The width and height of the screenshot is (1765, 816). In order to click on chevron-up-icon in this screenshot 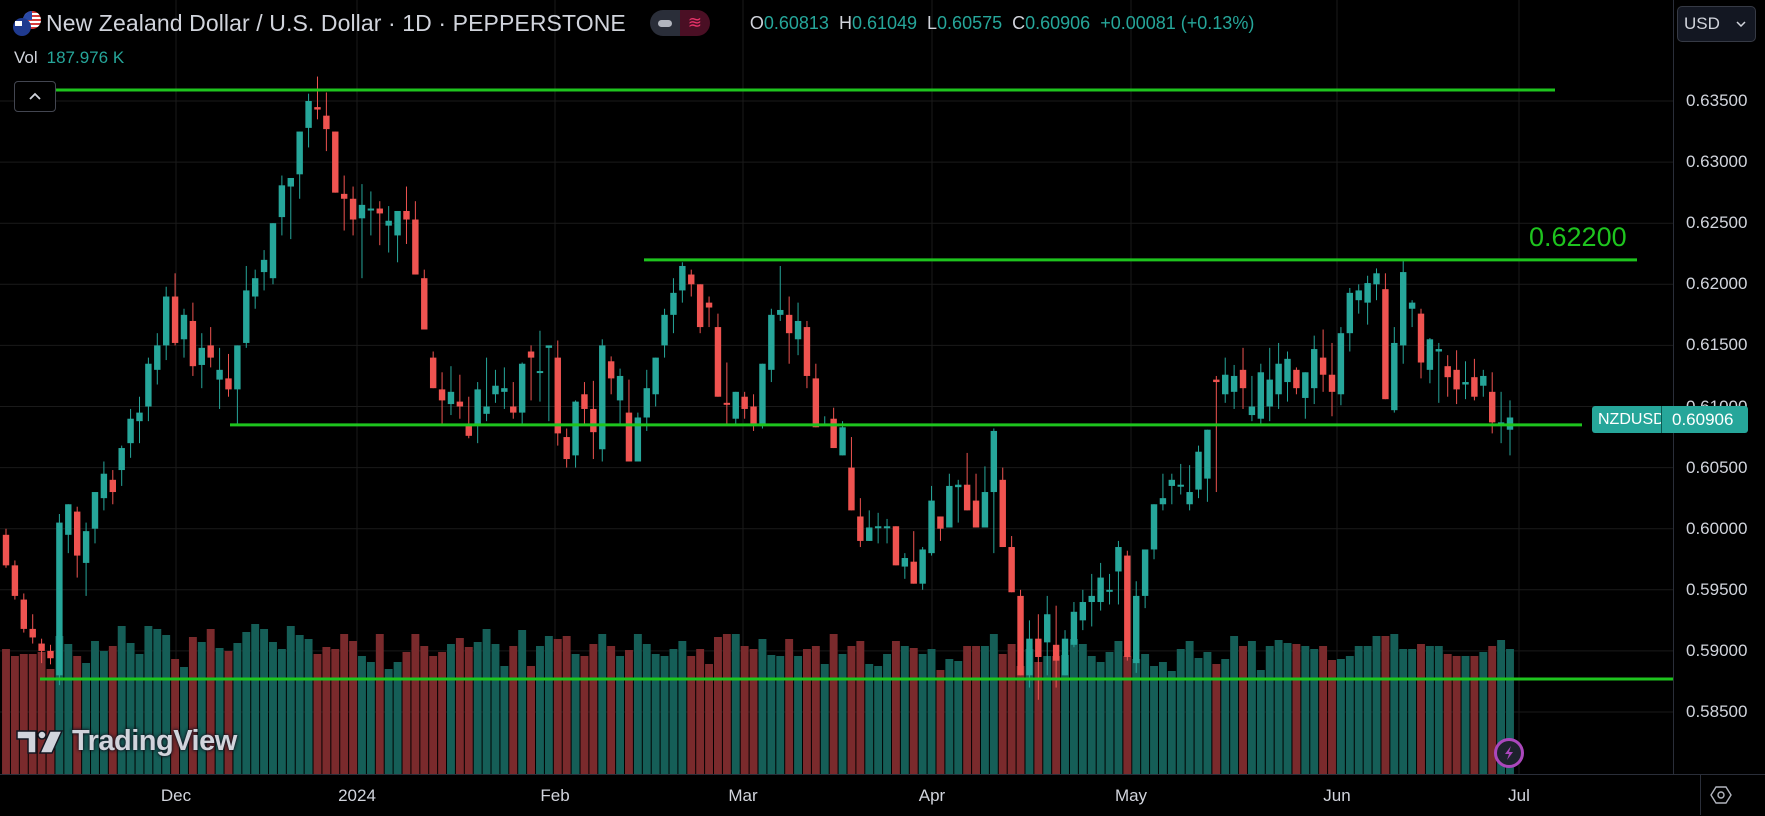, I will do `click(35, 96)`.